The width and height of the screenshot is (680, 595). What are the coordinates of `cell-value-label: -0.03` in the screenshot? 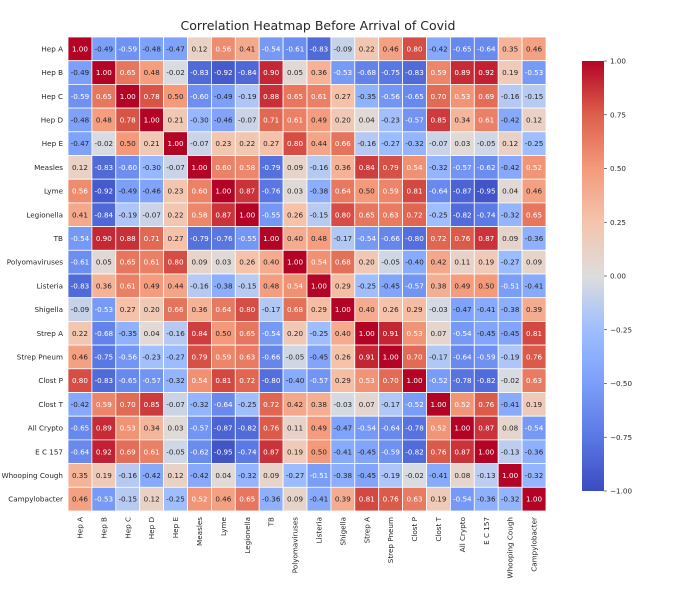 It's located at (438, 309).